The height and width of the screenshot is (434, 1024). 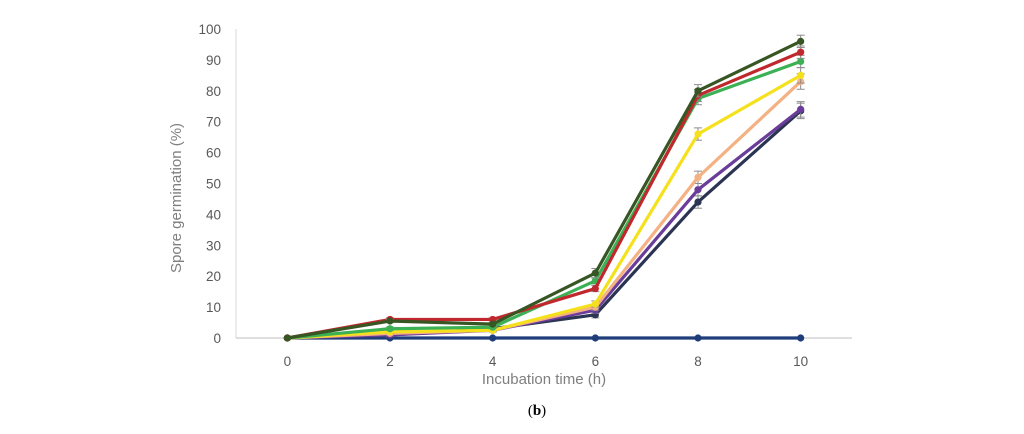 I want to click on y-tick-label: 20, so click(x=213, y=276).